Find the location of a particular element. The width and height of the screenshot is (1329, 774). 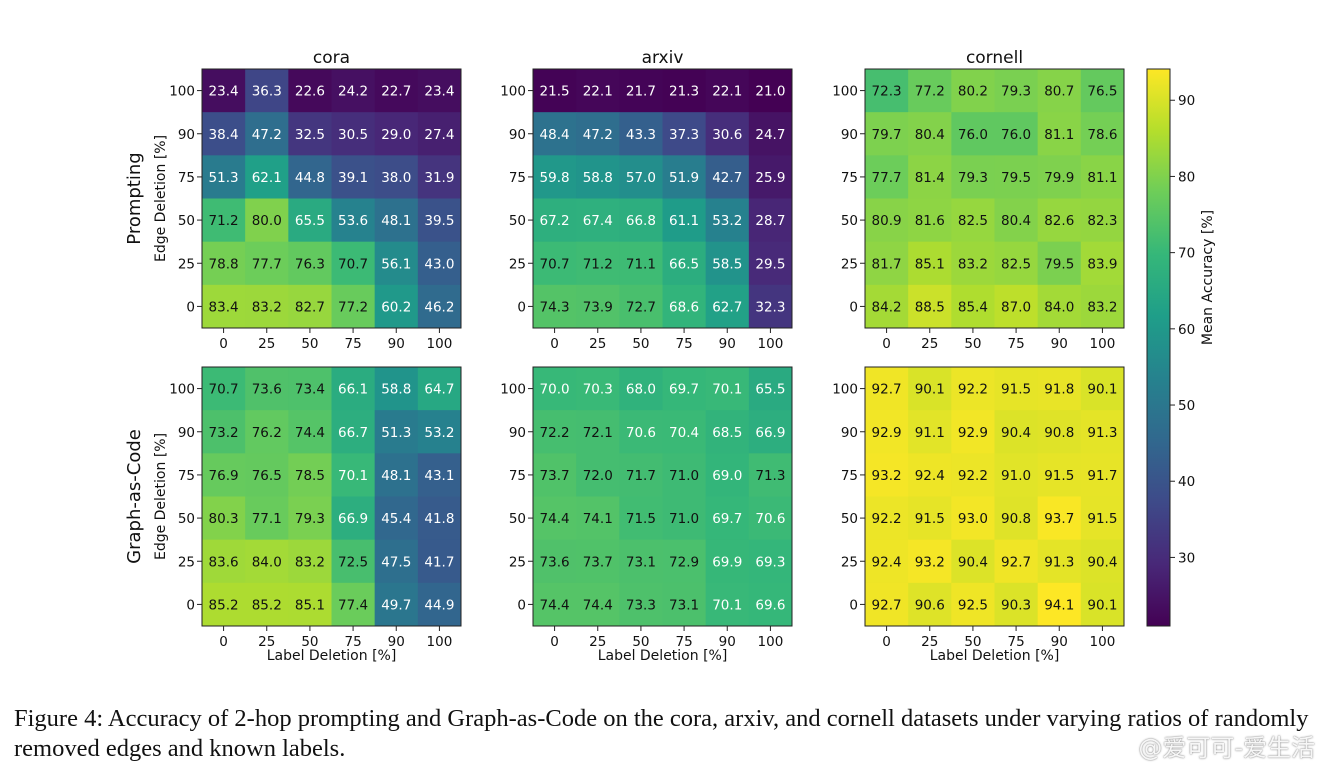

cell-value-label: 47.2 is located at coordinates (267, 135).